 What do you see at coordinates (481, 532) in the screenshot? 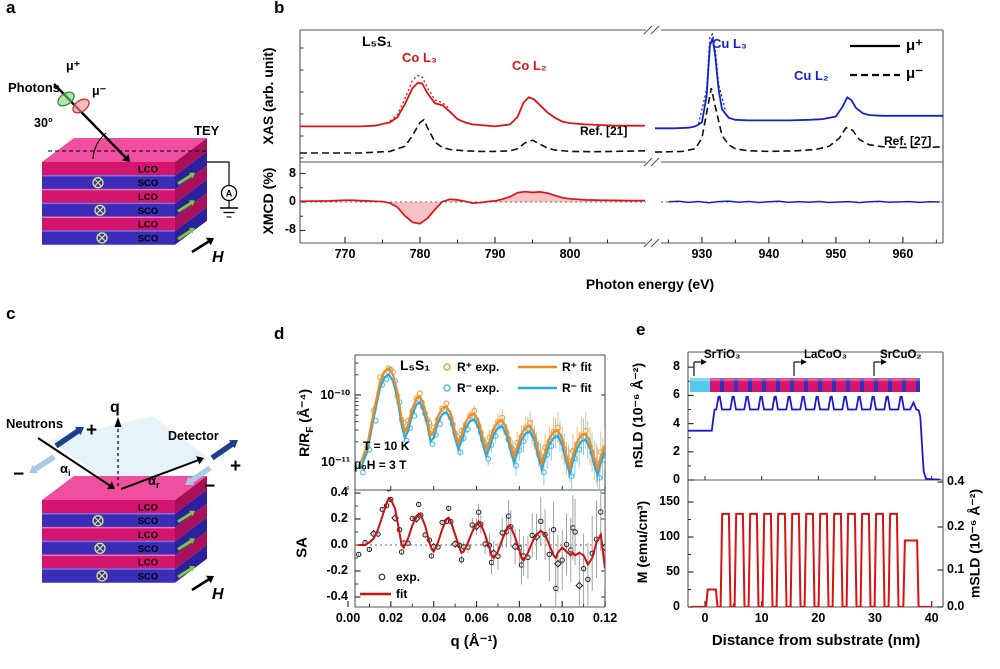
I see `sa-fit-curve` at bounding box center [481, 532].